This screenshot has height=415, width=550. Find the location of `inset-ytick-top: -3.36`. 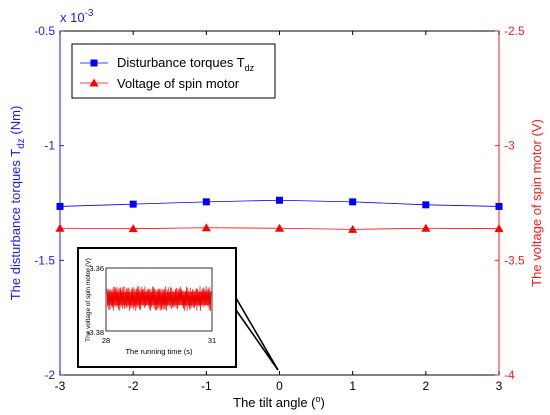

inset-ytick-top: -3.36 is located at coordinates (95, 268).